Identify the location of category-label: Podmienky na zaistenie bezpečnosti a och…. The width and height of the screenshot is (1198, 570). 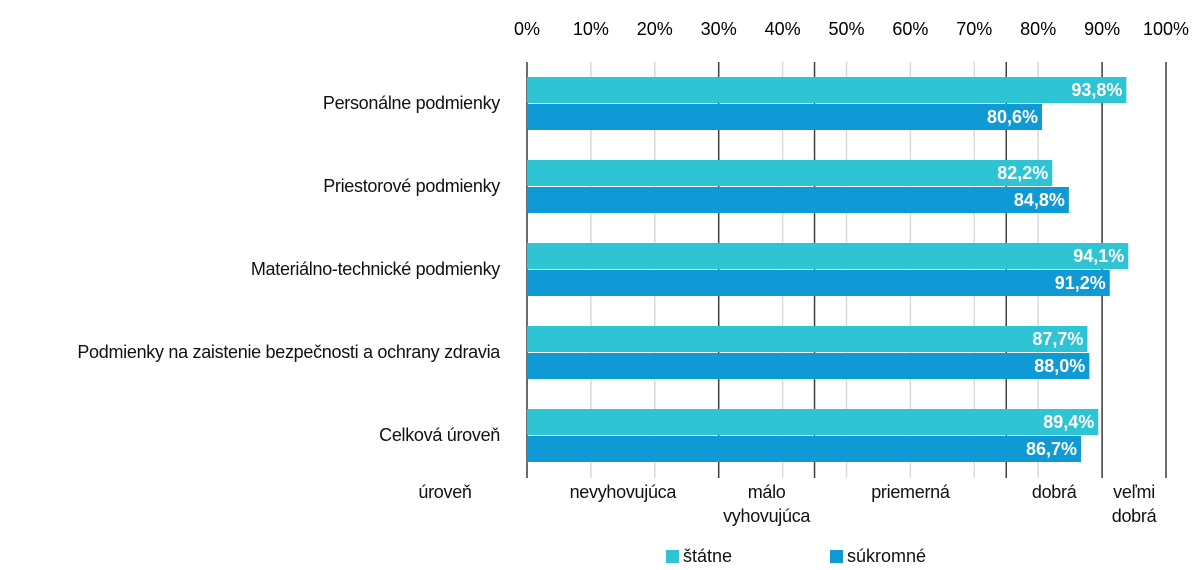
(288, 352).